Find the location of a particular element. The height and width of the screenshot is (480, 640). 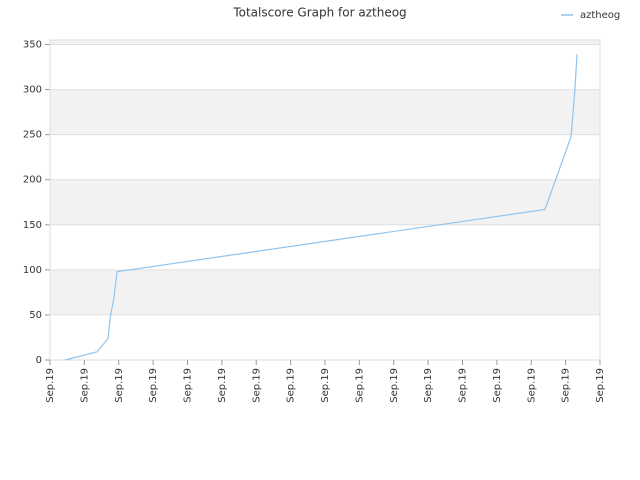

y-tick-label: 350 is located at coordinates (32, 45).